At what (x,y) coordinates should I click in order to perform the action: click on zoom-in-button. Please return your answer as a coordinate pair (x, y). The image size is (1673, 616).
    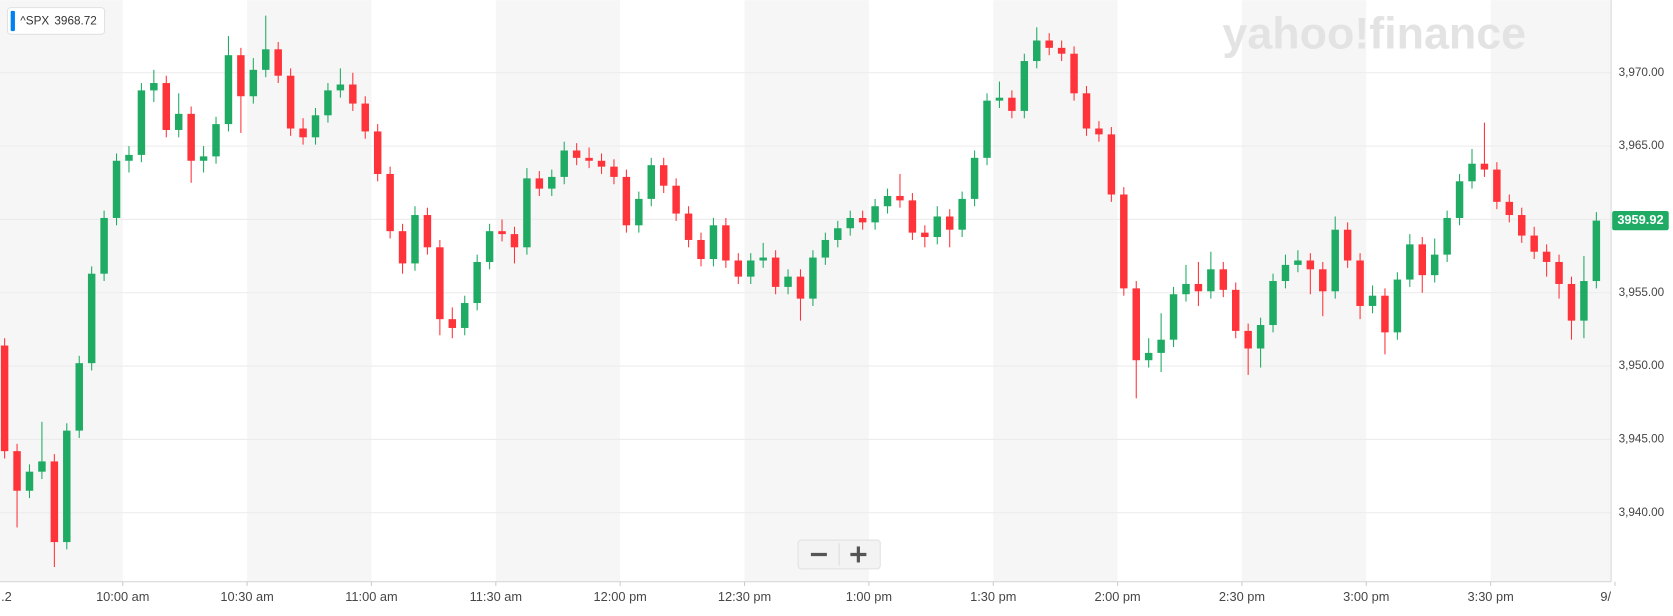
    Looking at the image, I should click on (859, 554).